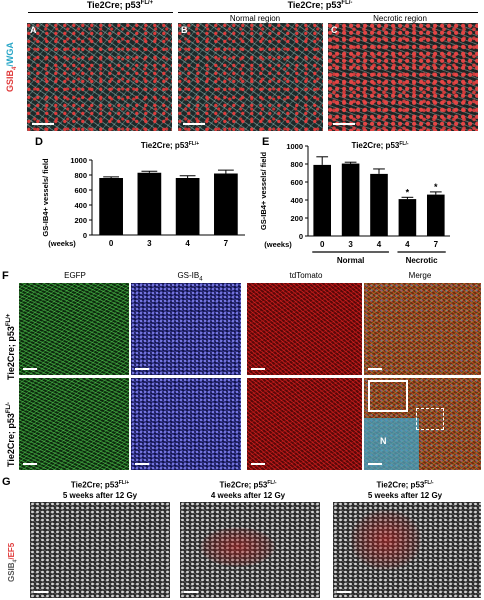 The width and height of the screenshot is (484, 600). I want to click on micrograph-f-tdtomato-row2, so click(304, 424).